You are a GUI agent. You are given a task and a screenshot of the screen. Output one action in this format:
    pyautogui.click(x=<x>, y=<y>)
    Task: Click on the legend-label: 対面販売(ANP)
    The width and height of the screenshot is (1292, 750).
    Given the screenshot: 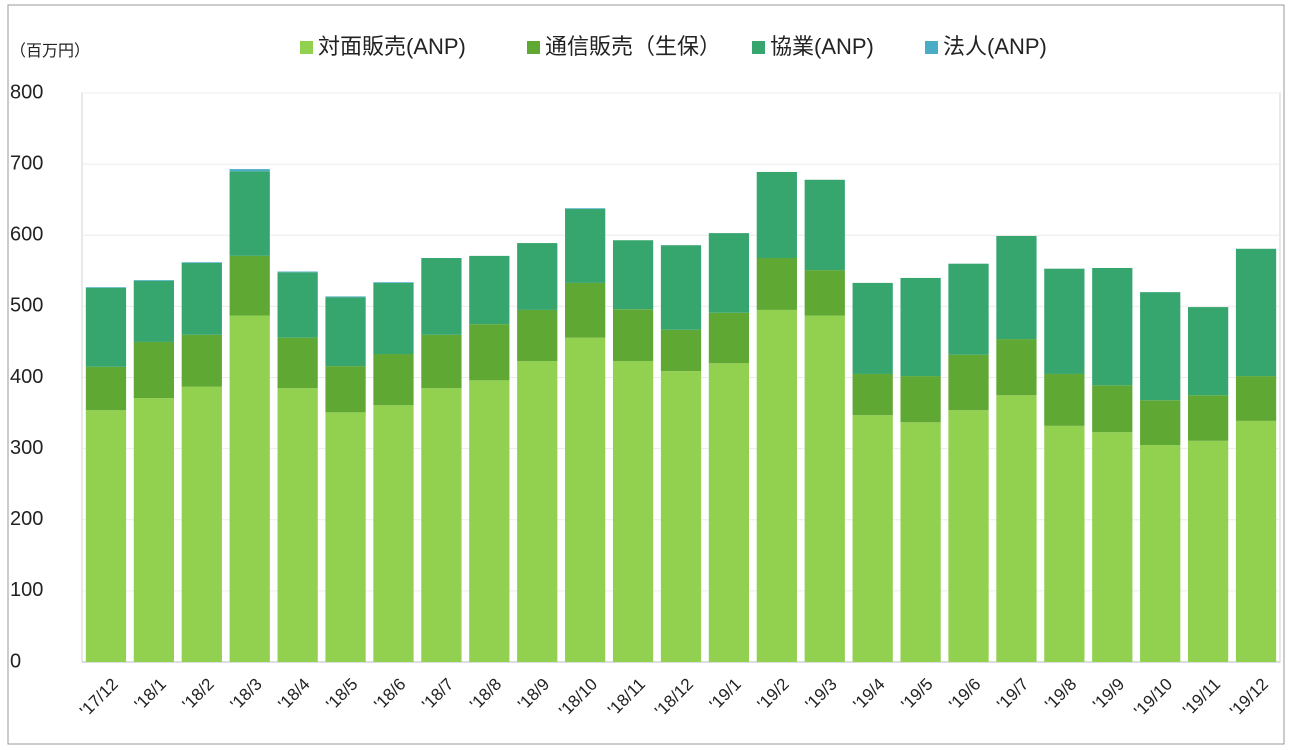 What is the action you would take?
    pyautogui.click(x=392, y=46)
    